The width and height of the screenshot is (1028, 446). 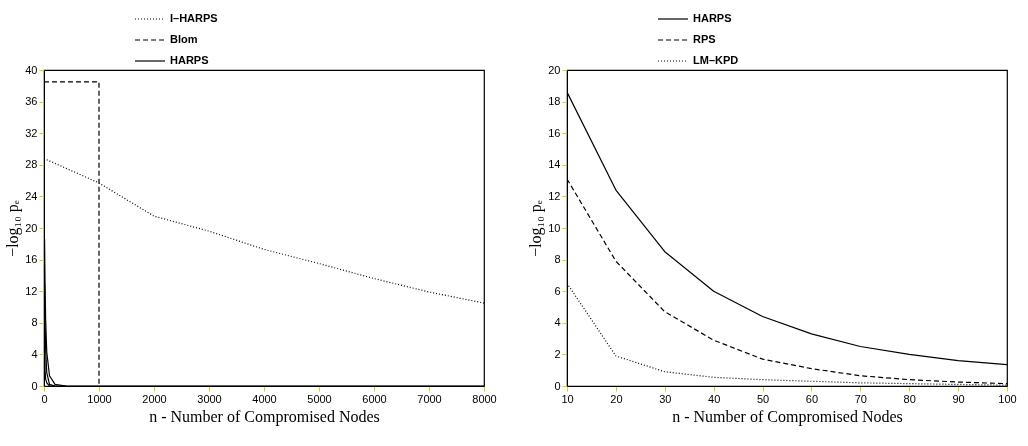 I want to click on x-tick-label: 80, so click(x=909, y=398).